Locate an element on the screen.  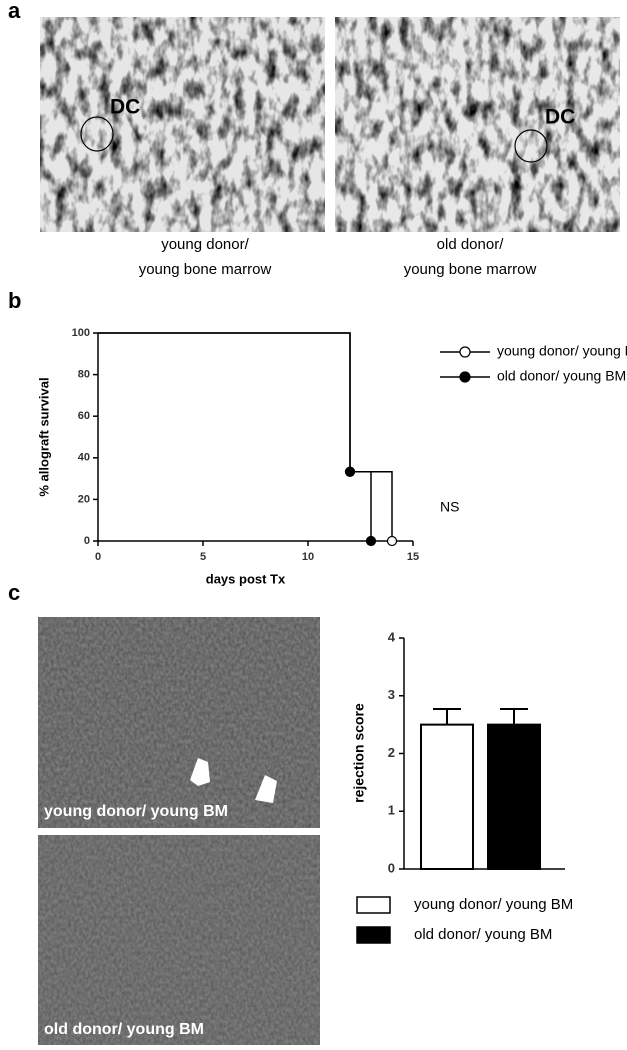
panel-label: c is located at coordinates (14, 592).